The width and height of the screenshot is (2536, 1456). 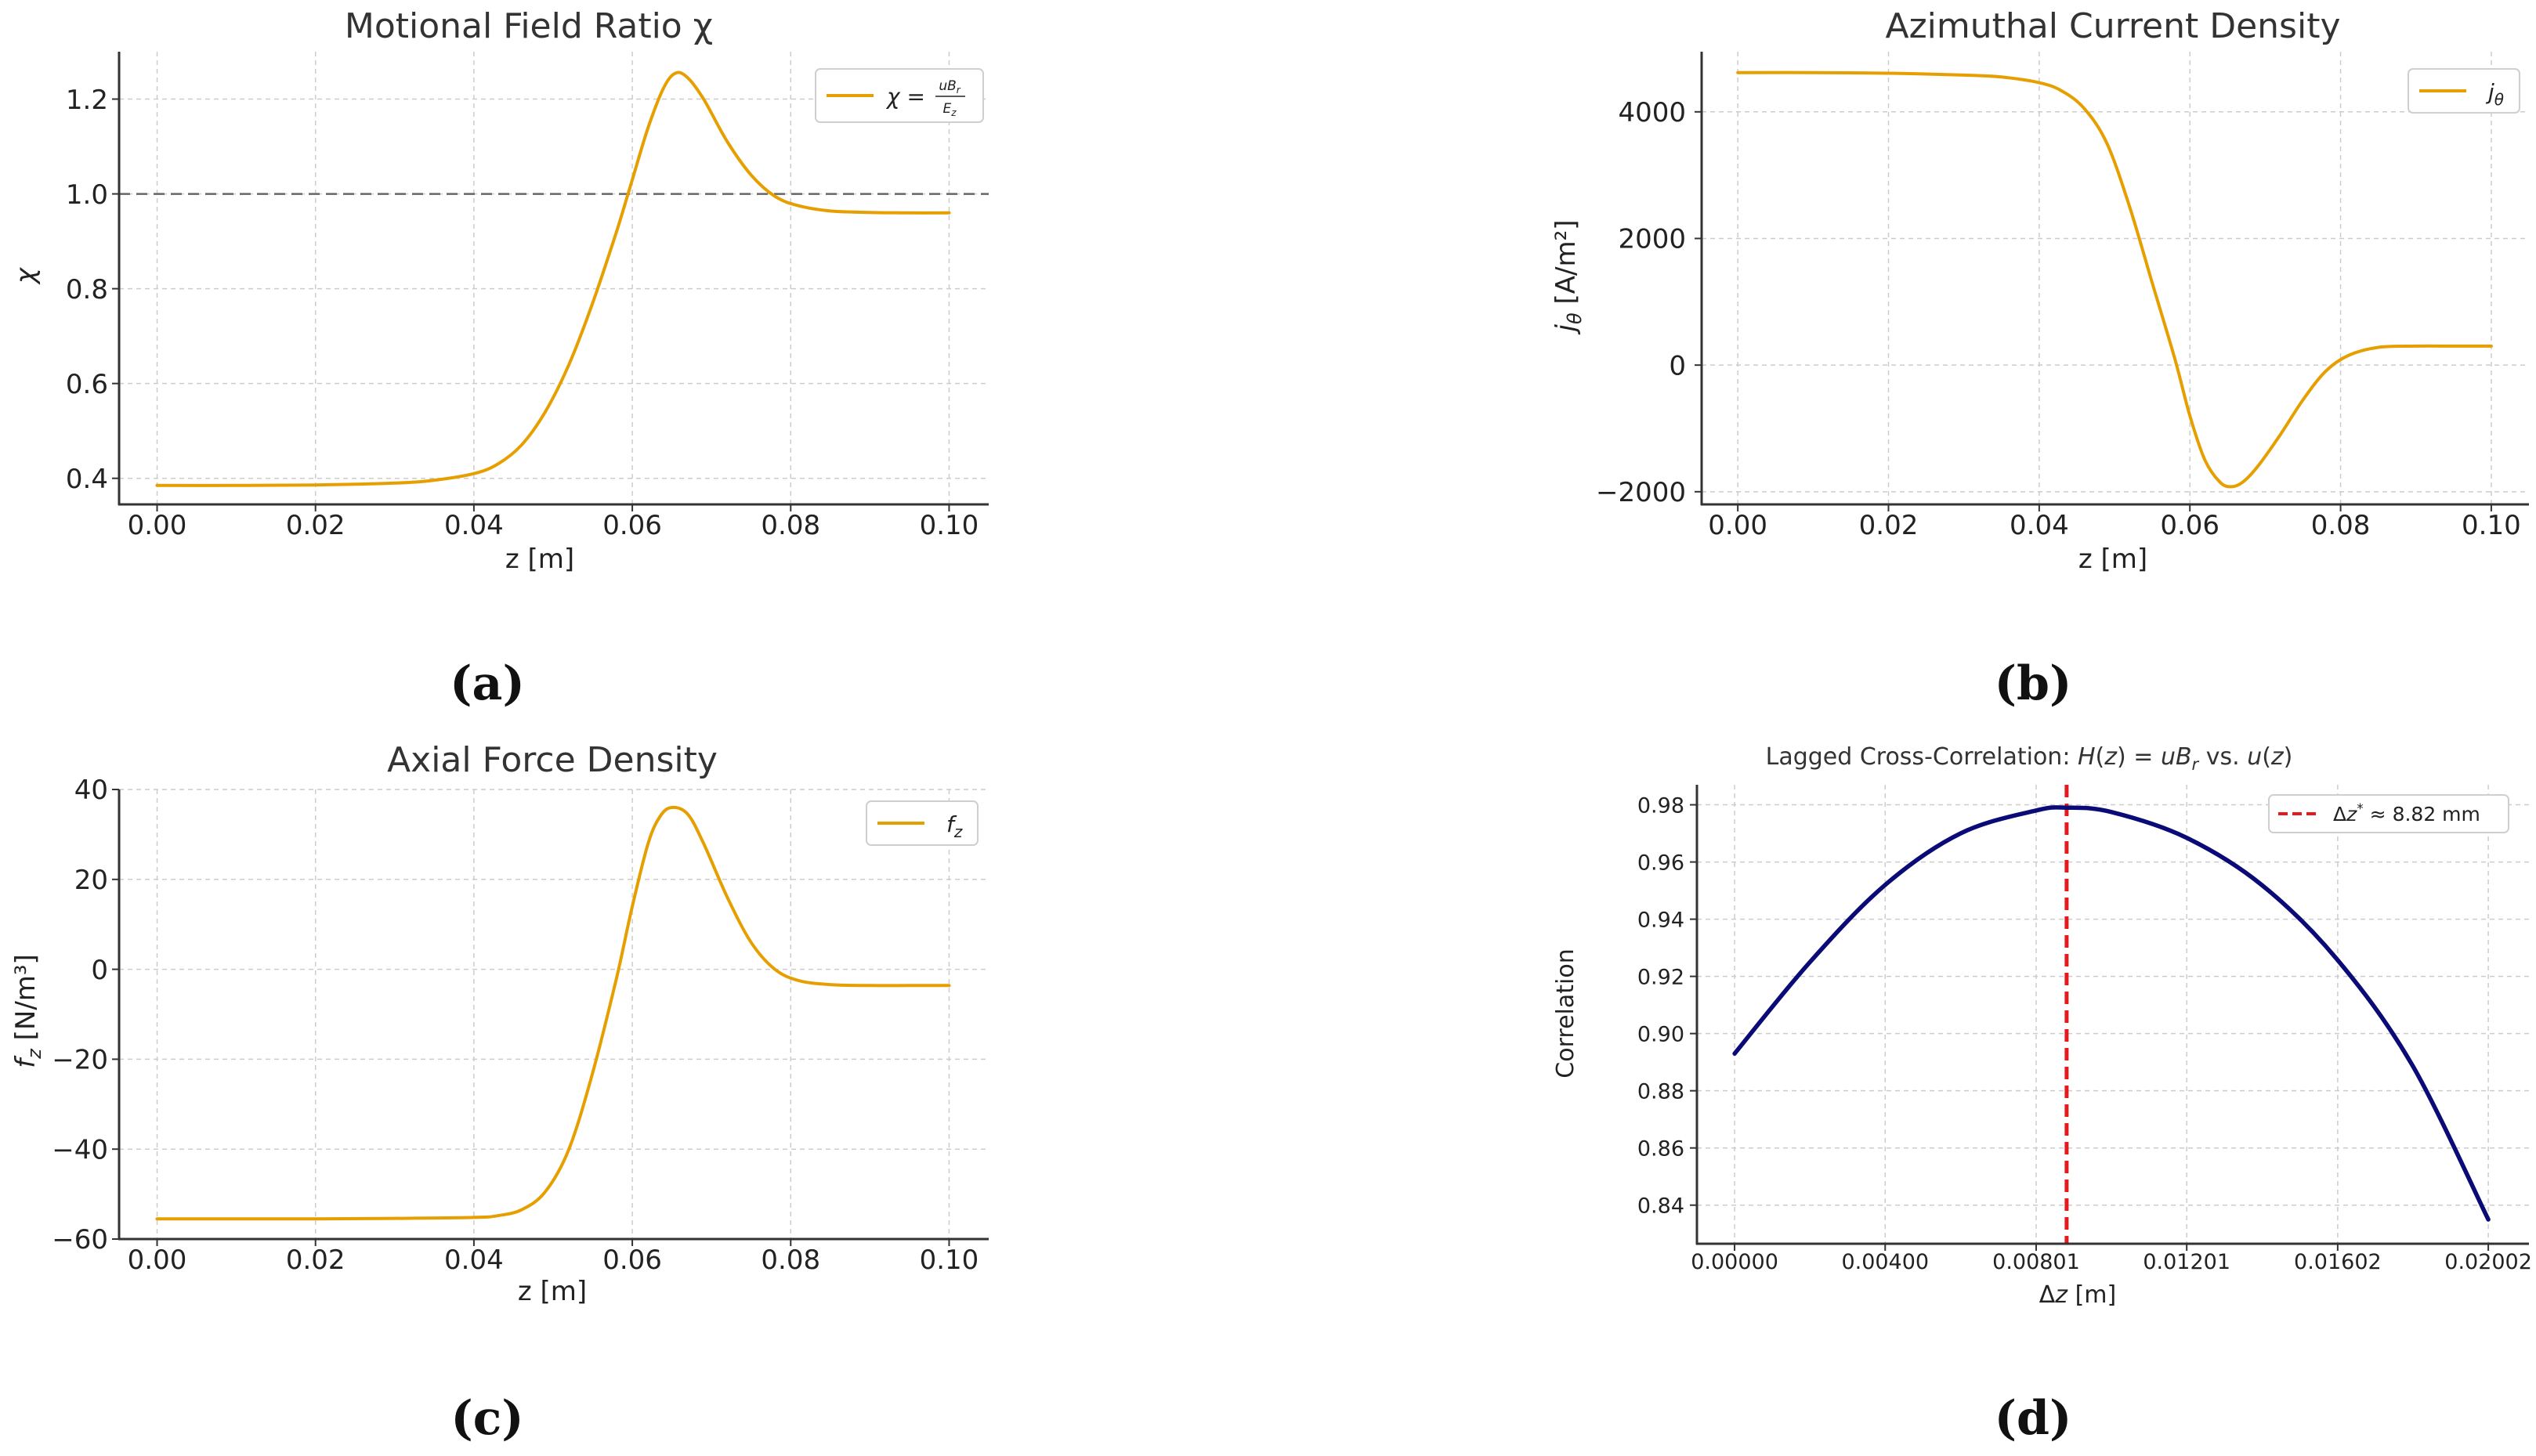 I want to click on y-tick-label-5: 0.94, so click(x=1660, y=920).